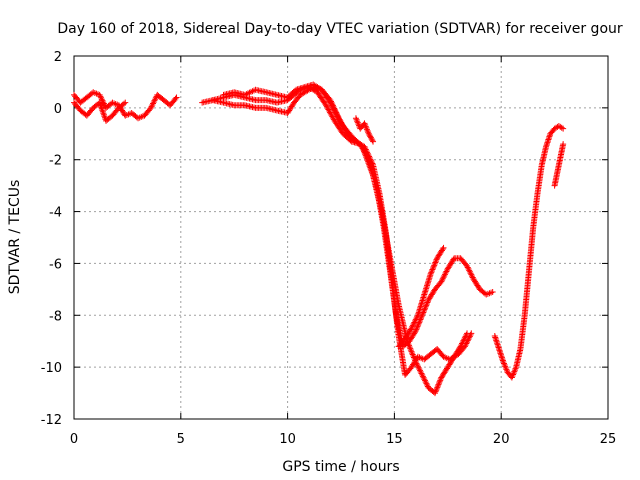 The width and height of the screenshot is (640, 480). I want to click on y-tick-label: 0, so click(58, 109).